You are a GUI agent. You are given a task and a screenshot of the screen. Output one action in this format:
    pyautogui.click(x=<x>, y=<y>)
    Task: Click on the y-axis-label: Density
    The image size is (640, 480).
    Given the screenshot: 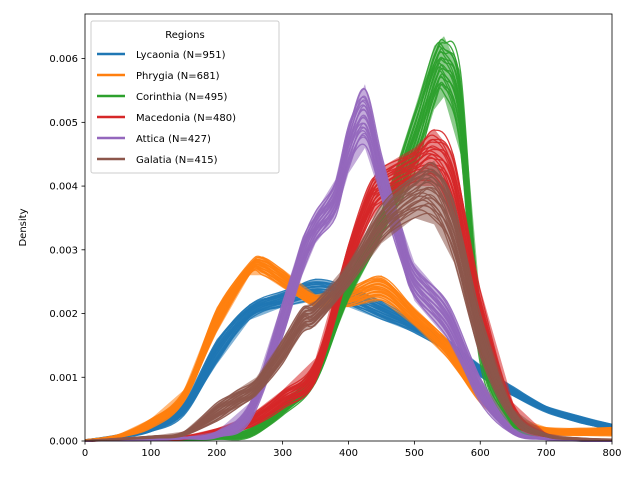 What is the action you would take?
    pyautogui.click(x=23, y=227)
    